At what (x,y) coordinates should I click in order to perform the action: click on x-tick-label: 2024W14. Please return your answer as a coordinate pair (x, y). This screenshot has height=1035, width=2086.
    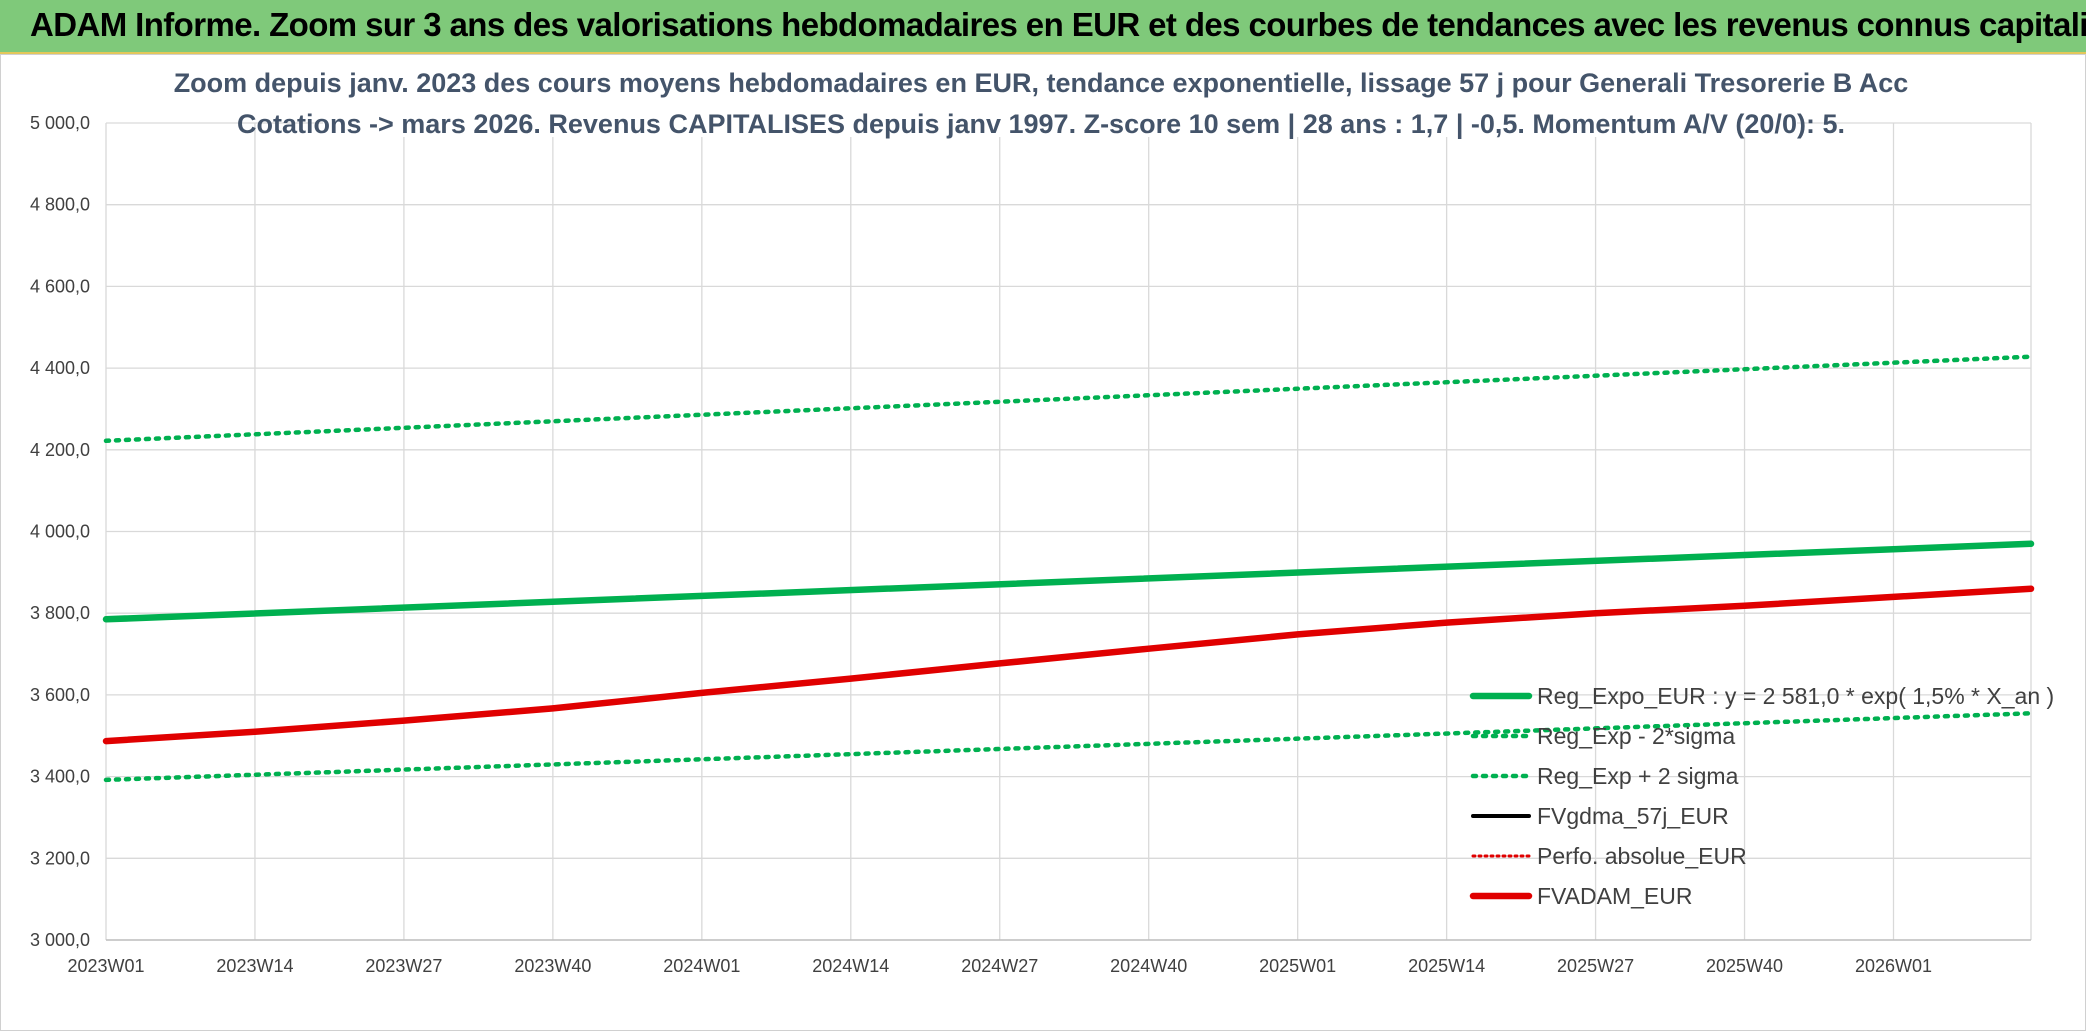
    Looking at the image, I should click on (850, 966).